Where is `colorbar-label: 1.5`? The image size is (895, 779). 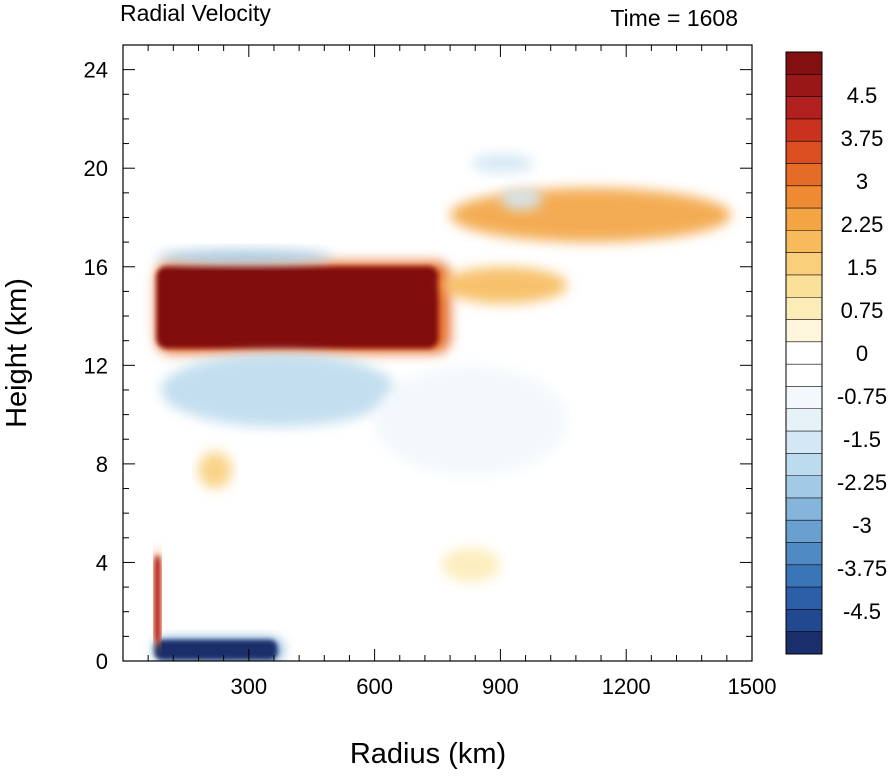
colorbar-label: 1.5 is located at coordinates (862, 267).